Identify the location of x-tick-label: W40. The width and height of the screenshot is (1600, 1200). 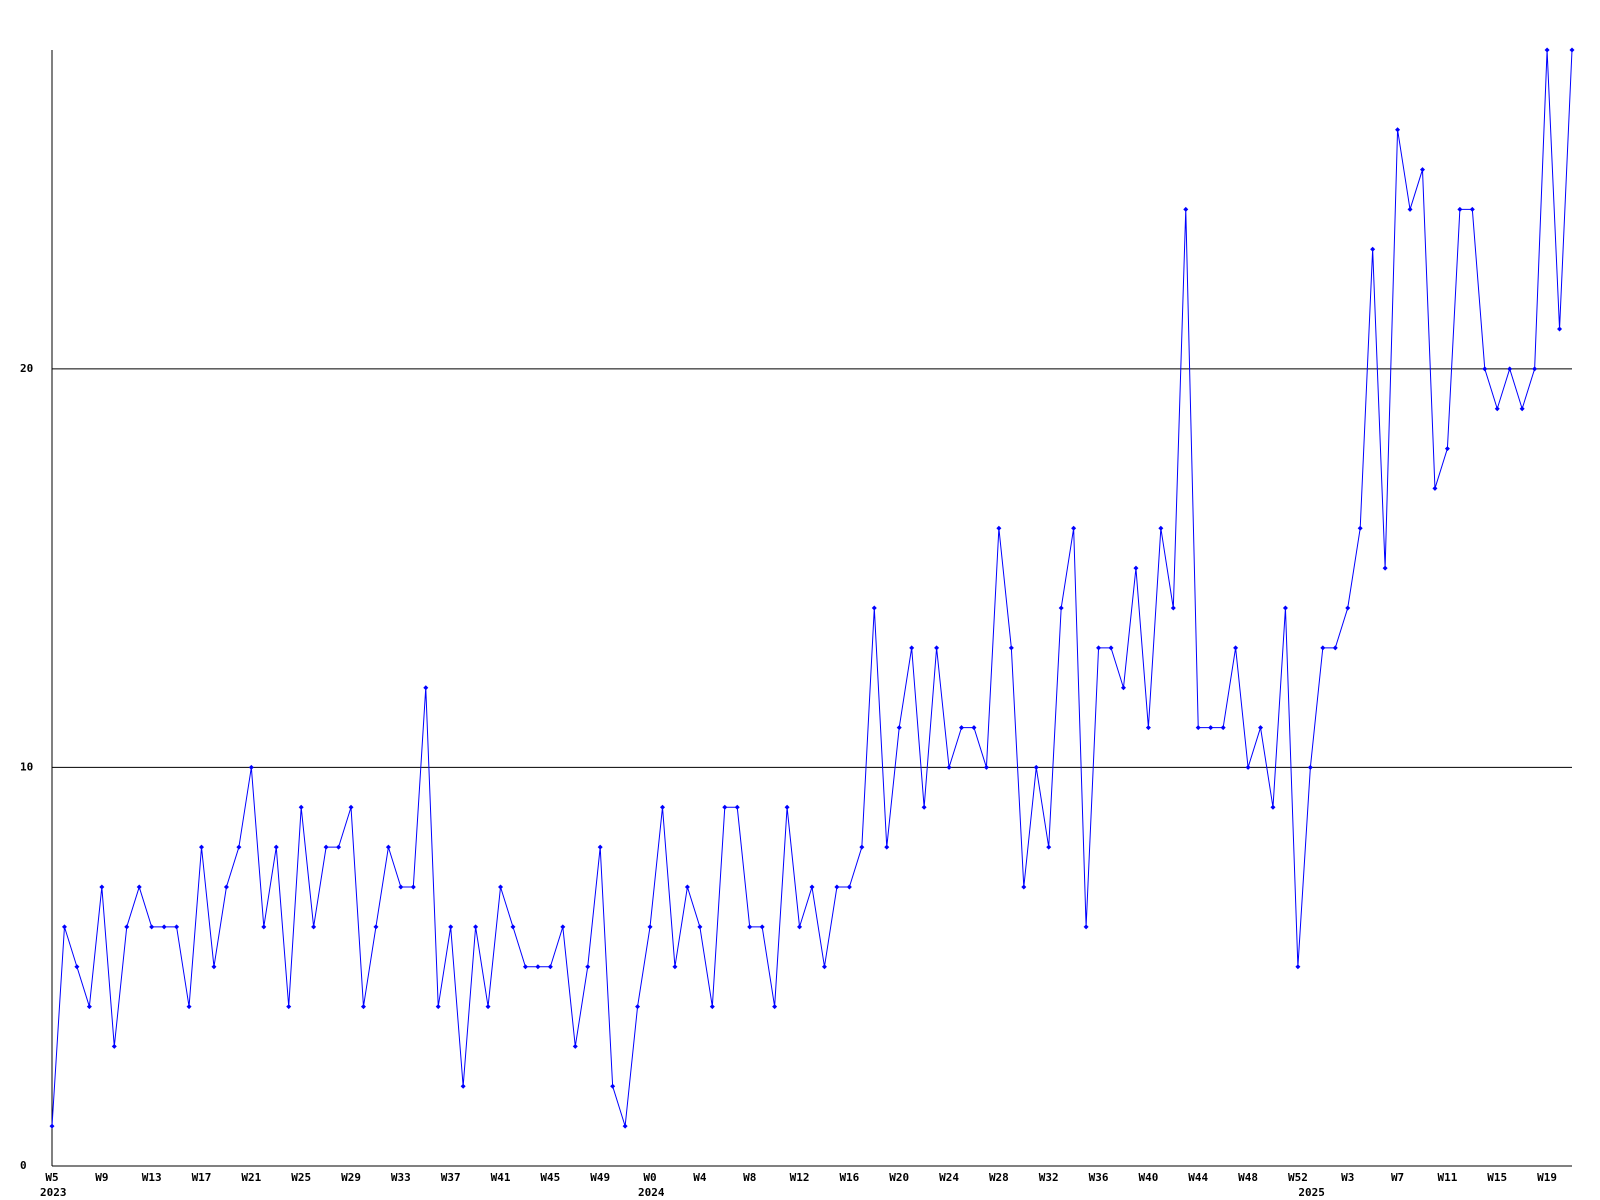
(1148, 1177).